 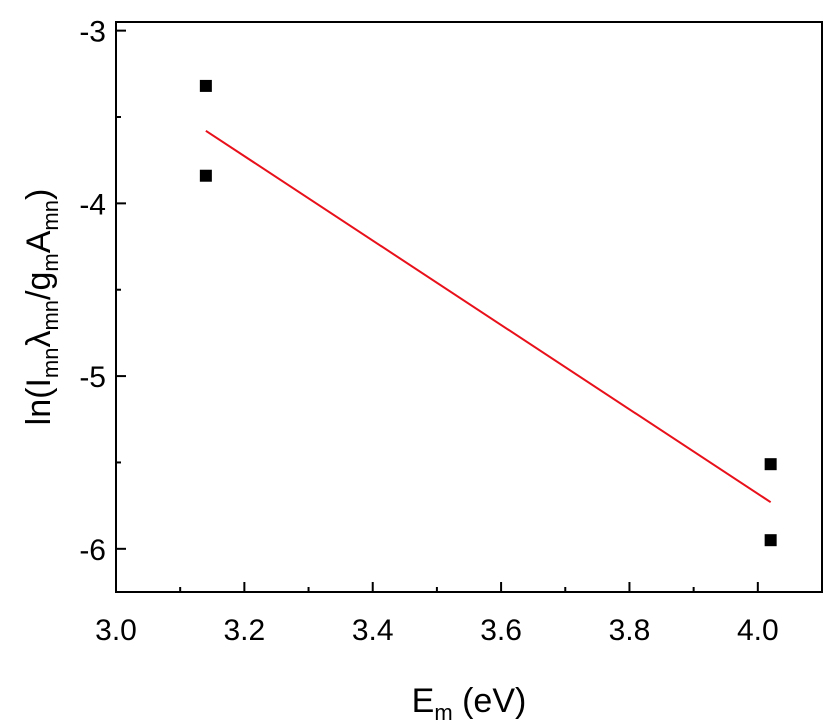 What do you see at coordinates (758, 630) in the screenshot?
I see `x-tick-label: 4.0` at bounding box center [758, 630].